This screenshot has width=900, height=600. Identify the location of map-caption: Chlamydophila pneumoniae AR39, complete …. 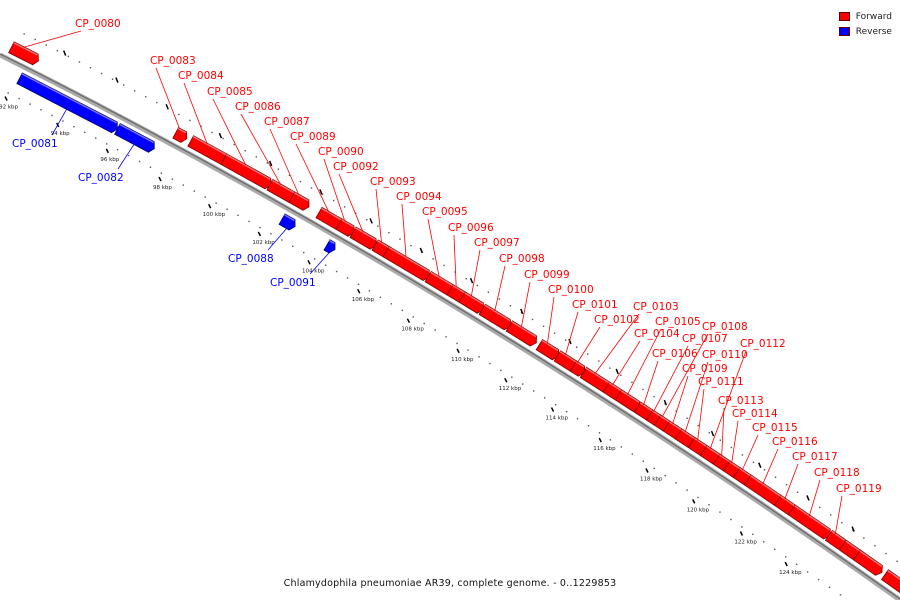
(450, 583).